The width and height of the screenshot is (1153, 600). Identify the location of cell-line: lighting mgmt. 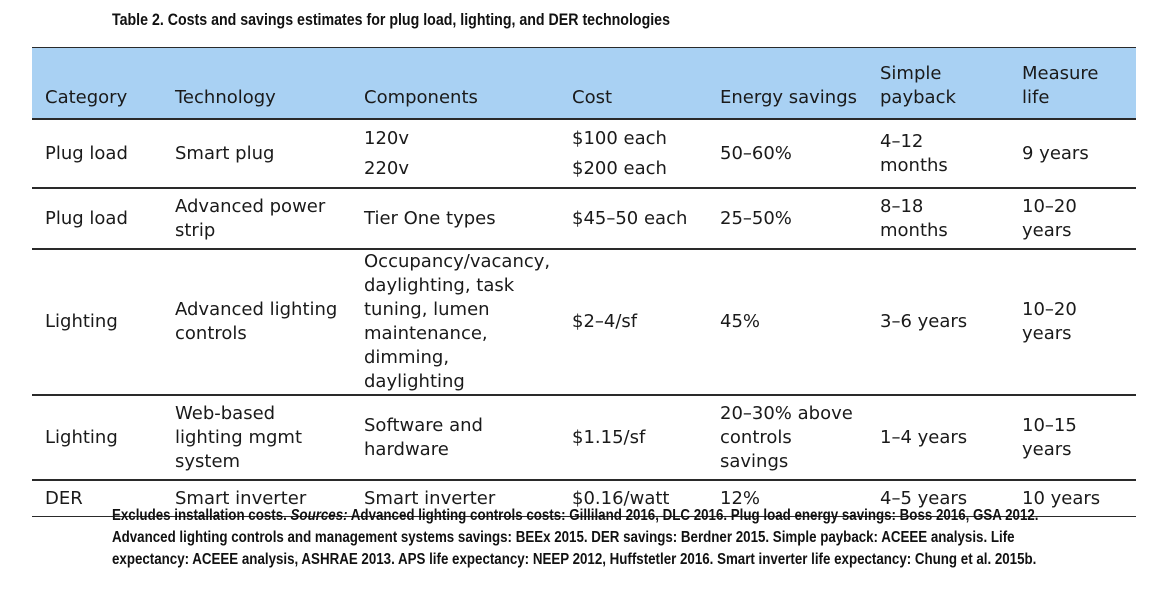
(239, 437).